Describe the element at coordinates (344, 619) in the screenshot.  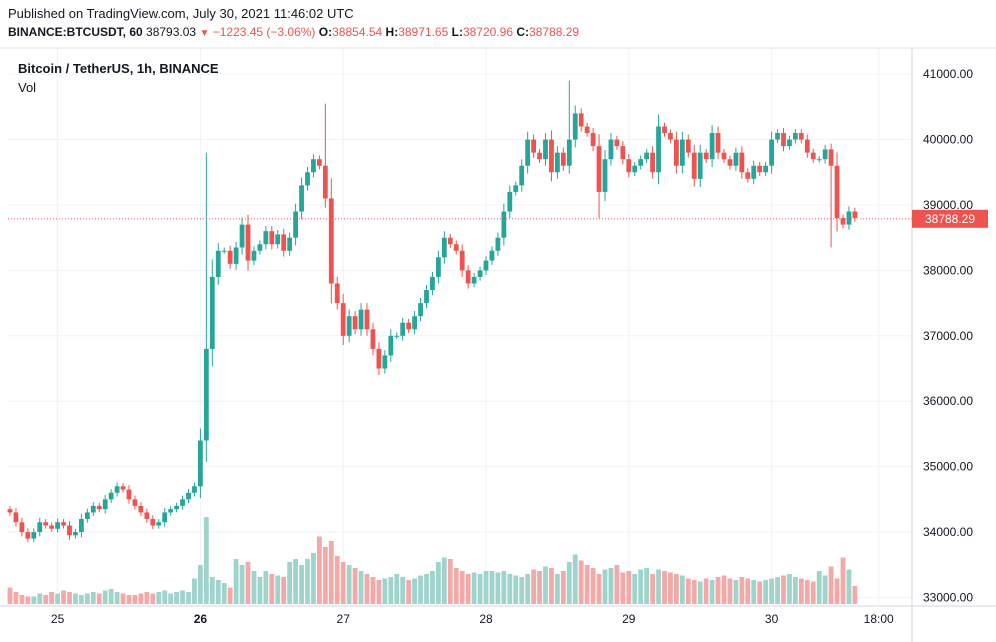
I see `x-tick-label: 27` at that location.